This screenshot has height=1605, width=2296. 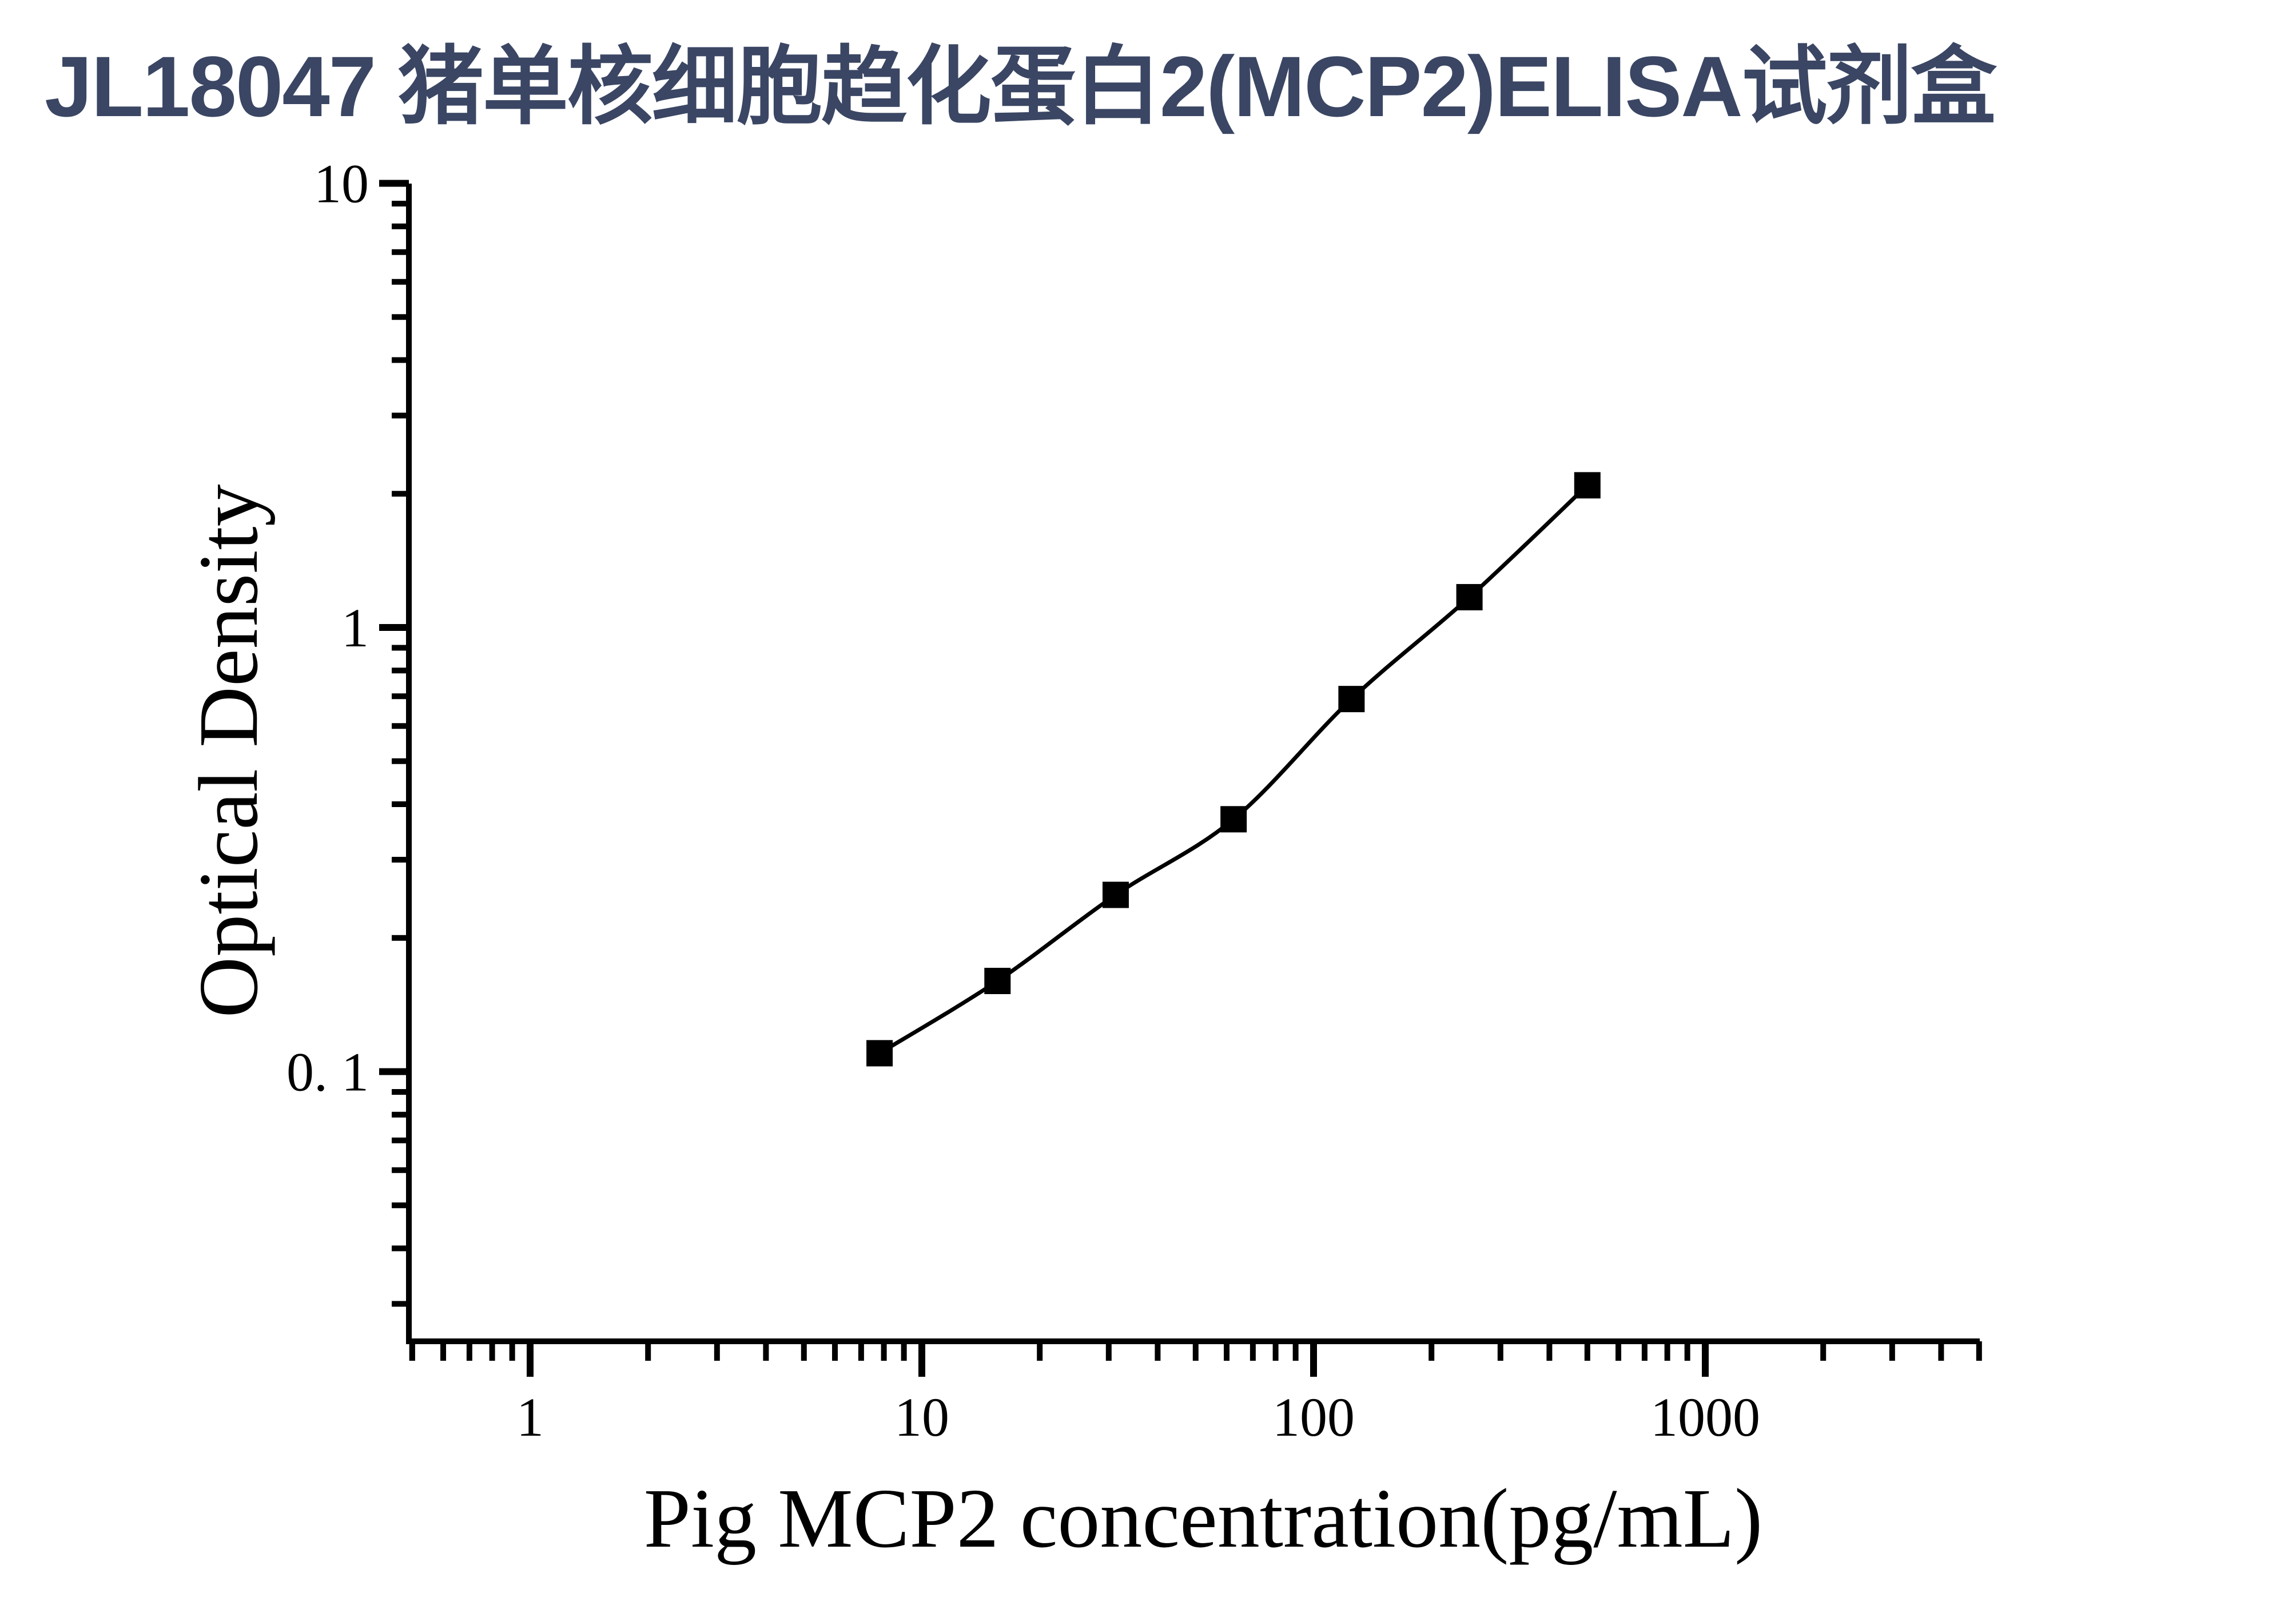 What do you see at coordinates (328, 1072) in the screenshot?
I see `y-tick-label: 0. 1` at bounding box center [328, 1072].